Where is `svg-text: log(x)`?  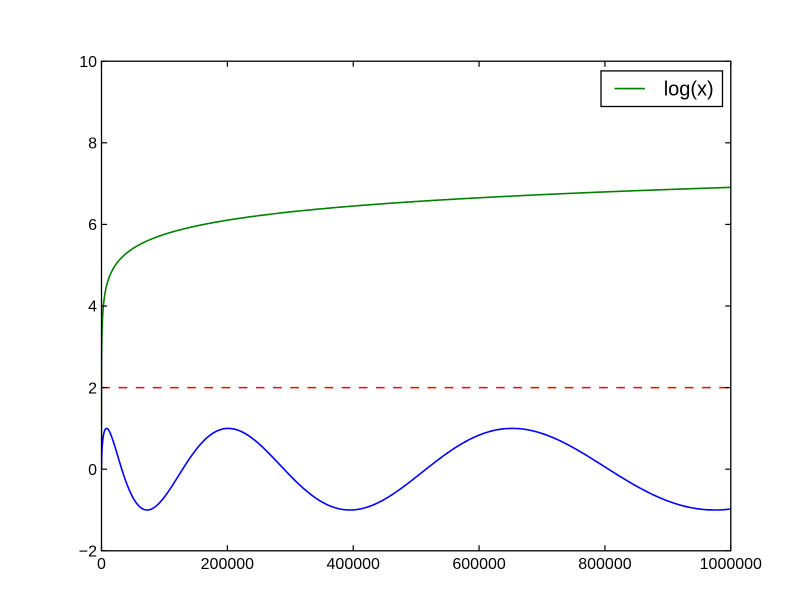
svg-text: log(x) is located at coordinates (689, 90).